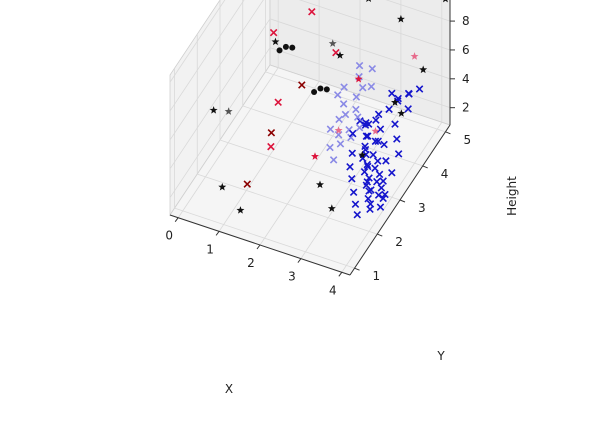 Image resolution: width=594 pixels, height=446 pixels. What do you see at coordinates (422, 208) in the screenshot?
I see `y-tick-label: 3` at bounding box center [422, 208].